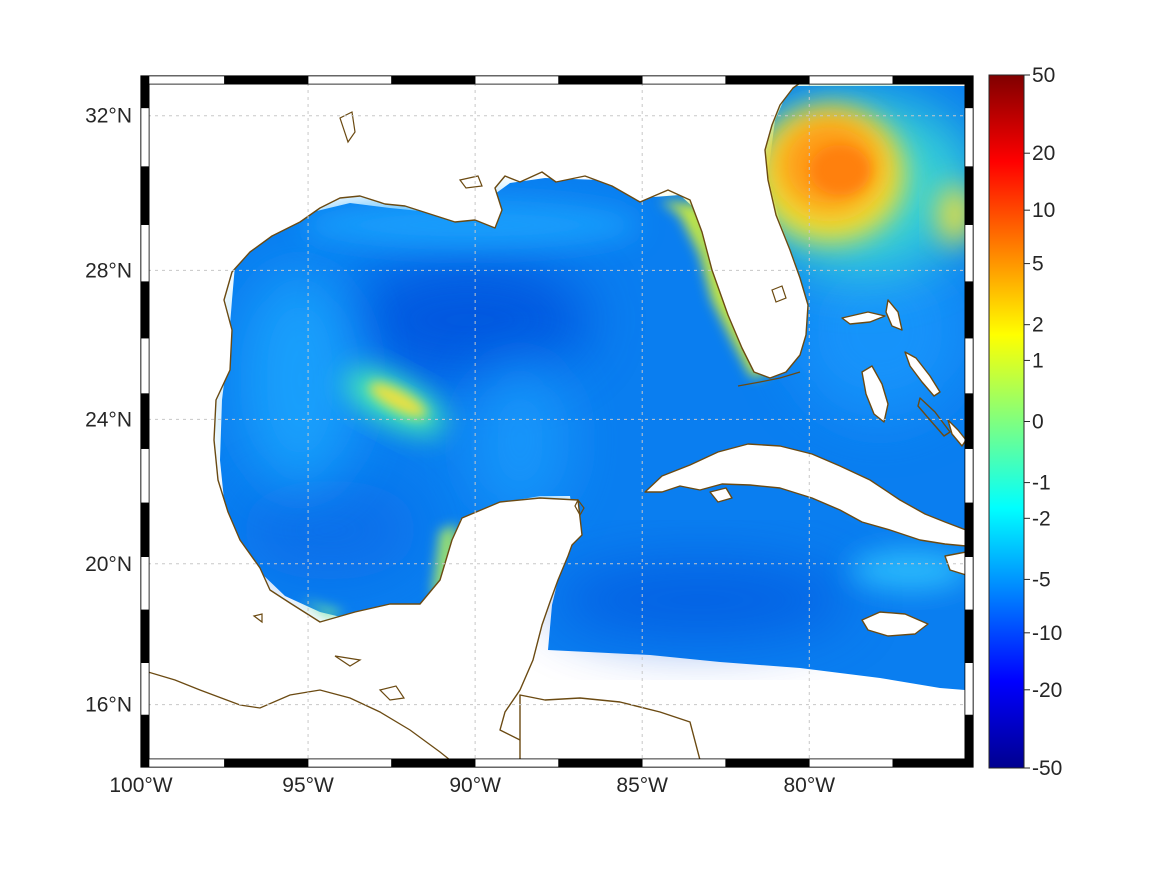 Image resolution: width=1167 pixels, height=875 pixels. Describe the element at coordinates (1041, 579) in the screenshot. I see `colorbar-tick-label: -5` at that location.